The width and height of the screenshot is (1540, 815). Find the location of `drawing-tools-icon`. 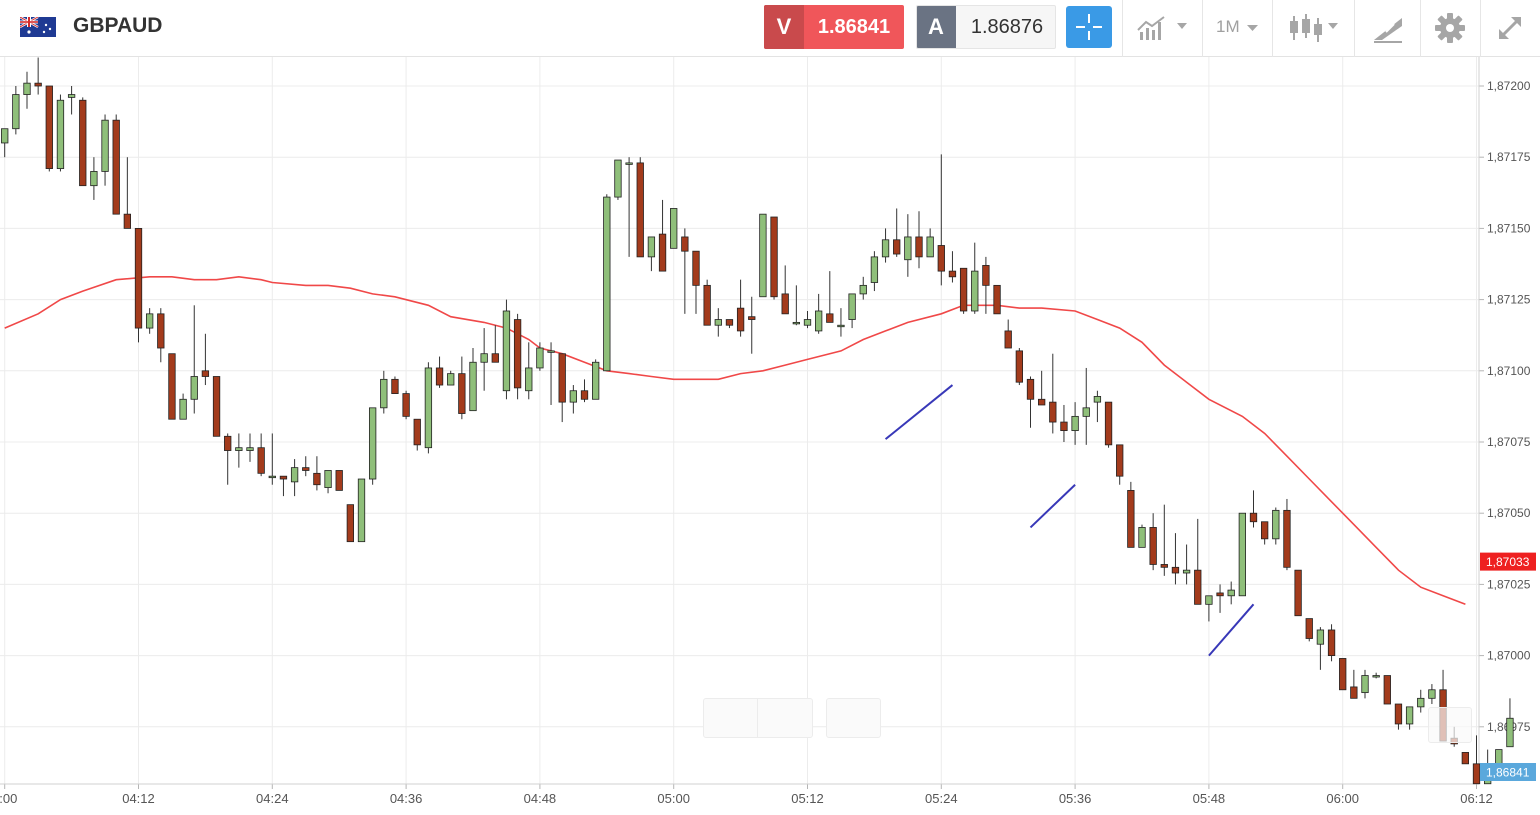

drawing-tools-icon is located at coordinates (1388, 30).